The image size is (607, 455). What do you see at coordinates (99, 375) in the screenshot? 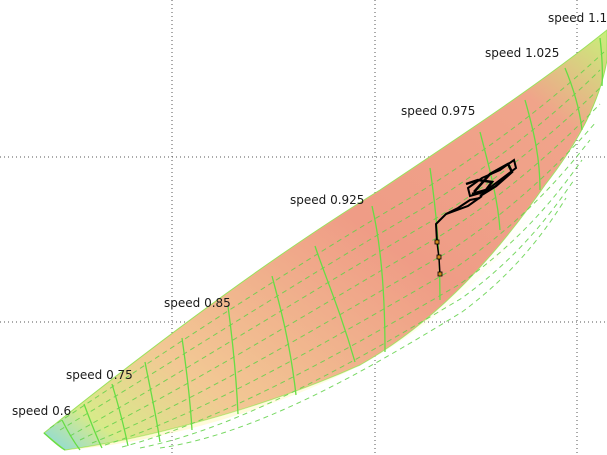
I see `label-speed-0.75: speed 0.75` at bounding box center [99, 375].